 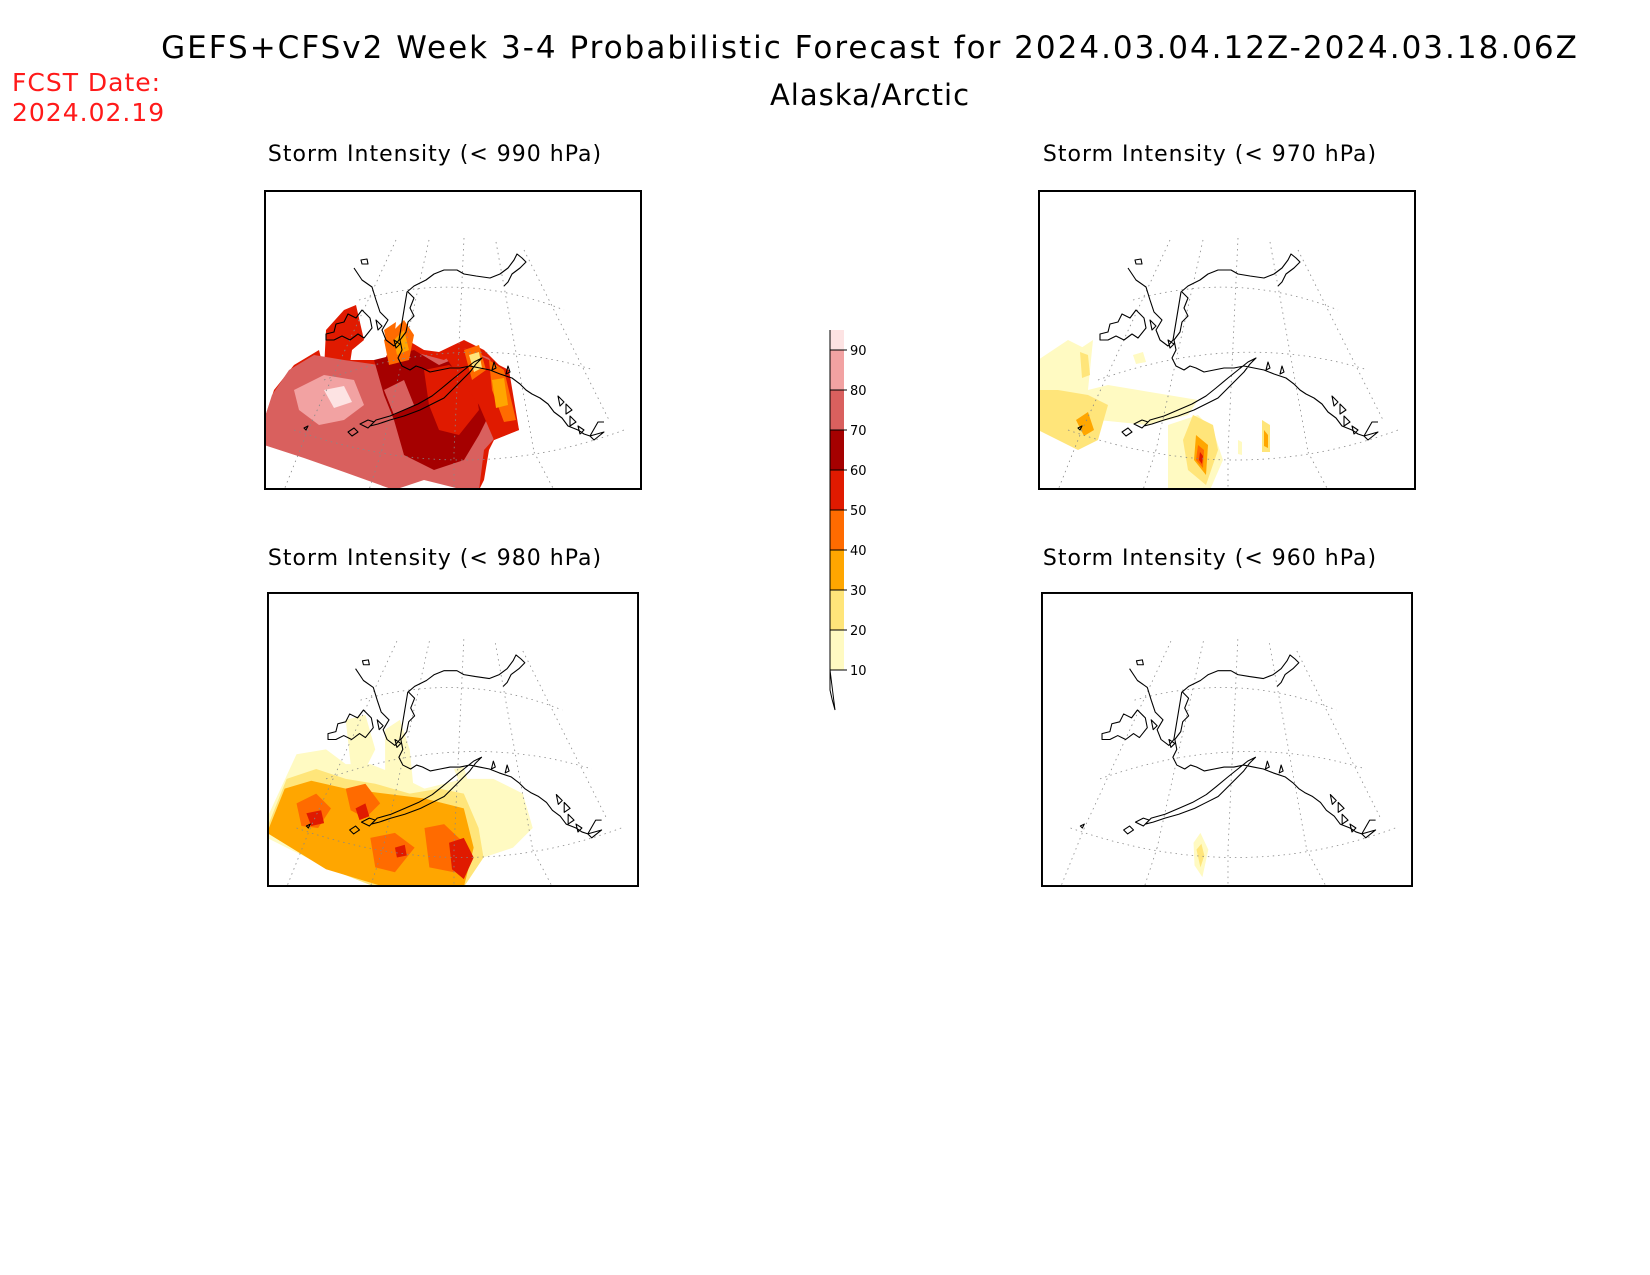 What do you see at coordinates (858, 591) in the screenshot?
I see `colorbar-tick-label: 30` at bounding box center [858, 591].